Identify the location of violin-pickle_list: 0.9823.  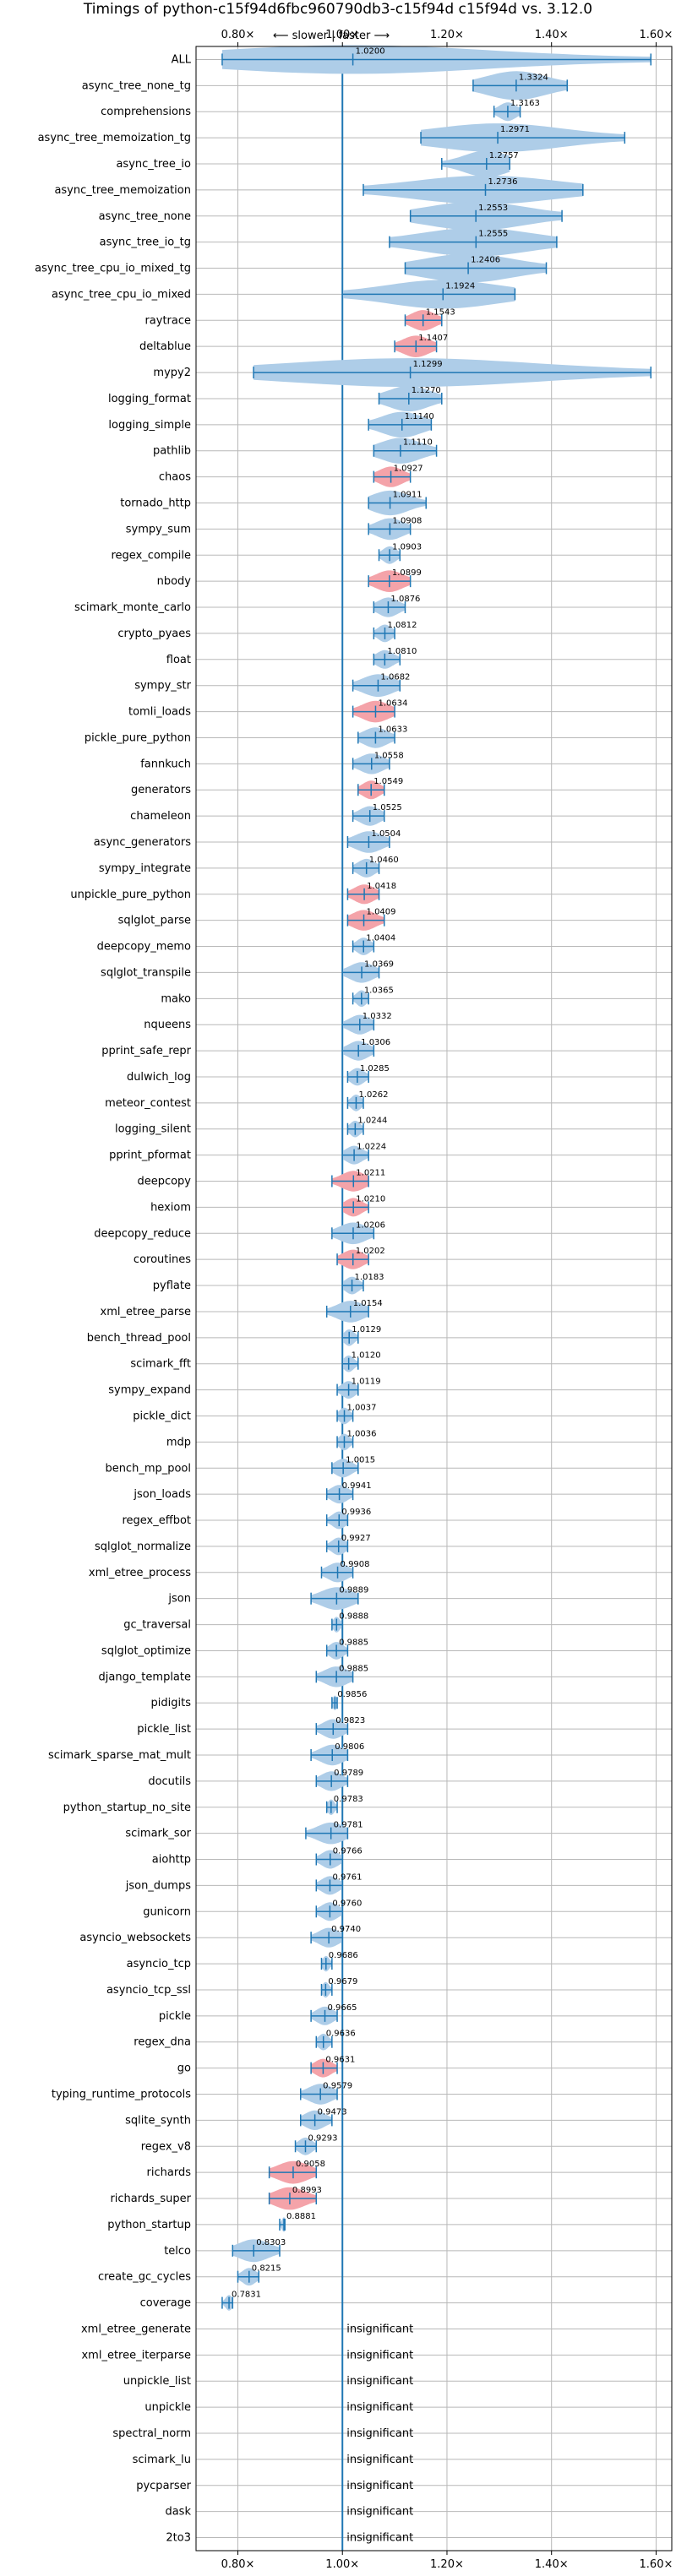
(340, 1727).